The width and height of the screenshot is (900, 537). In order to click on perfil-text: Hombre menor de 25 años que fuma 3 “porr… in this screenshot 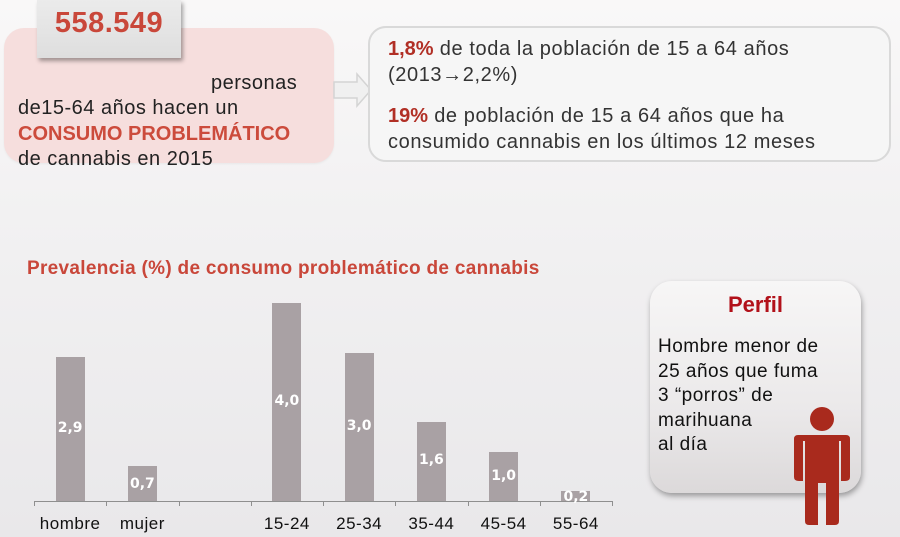, I will do `click(738, 395)`.